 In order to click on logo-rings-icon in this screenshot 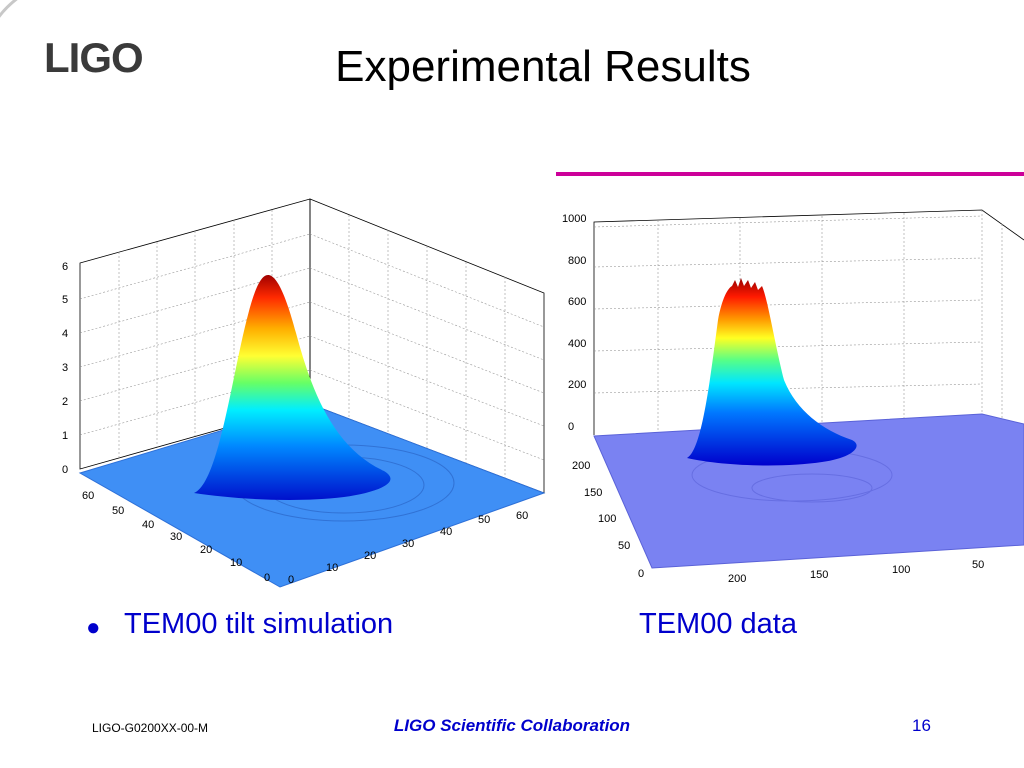, I will do `click(9, 9)`.